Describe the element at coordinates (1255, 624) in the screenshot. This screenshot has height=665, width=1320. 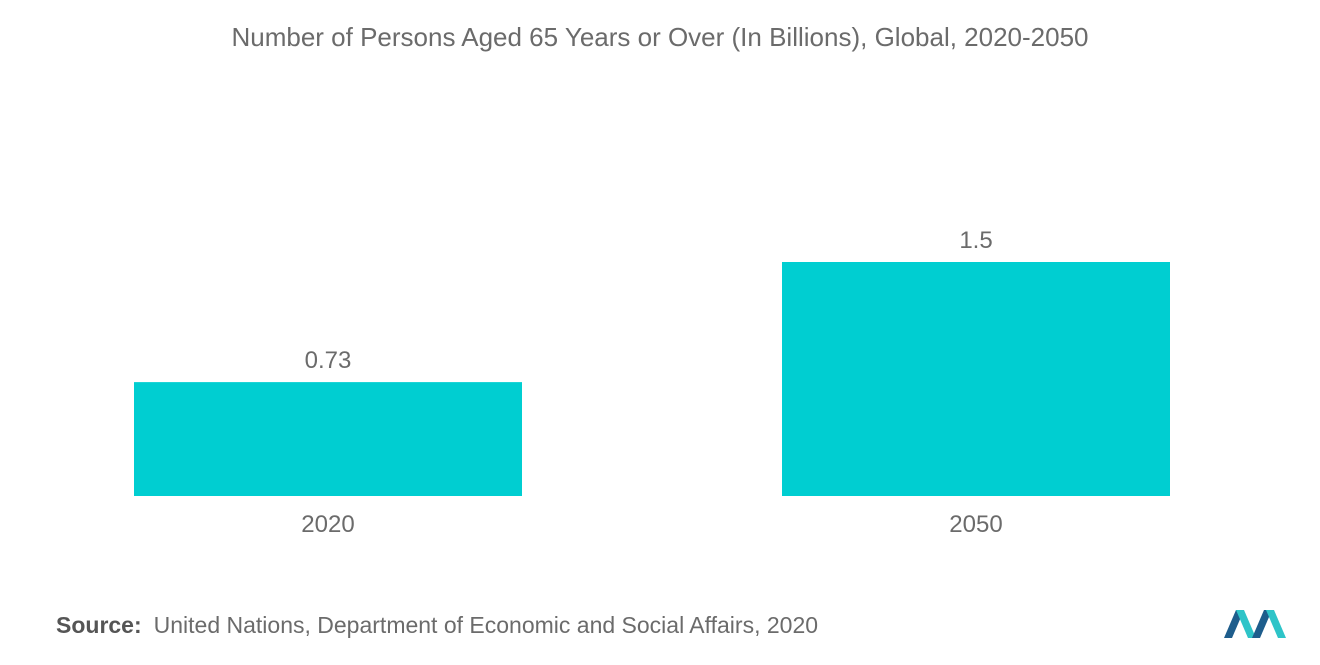
I see `mordor-logo-icon` at that location.